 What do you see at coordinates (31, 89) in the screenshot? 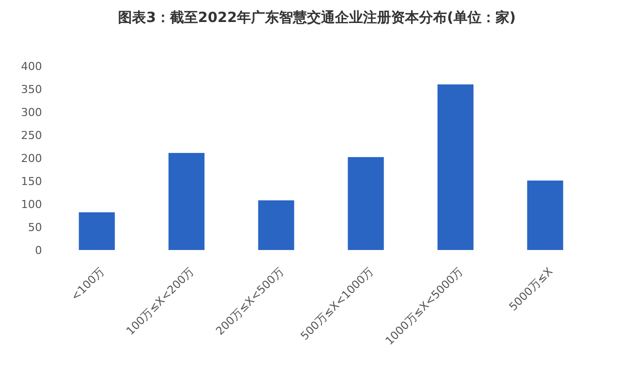
I see `y-tick-label: 350` at bounding box center [31, 89].